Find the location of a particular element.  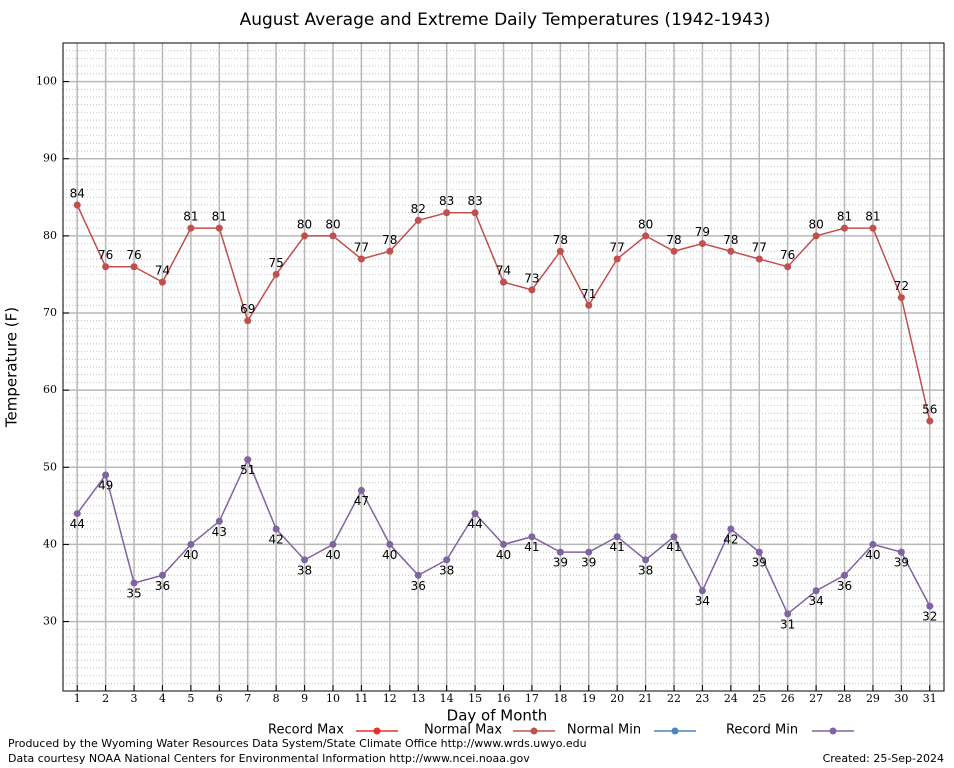

data-label: 49 is located at coordinates (105, 486).